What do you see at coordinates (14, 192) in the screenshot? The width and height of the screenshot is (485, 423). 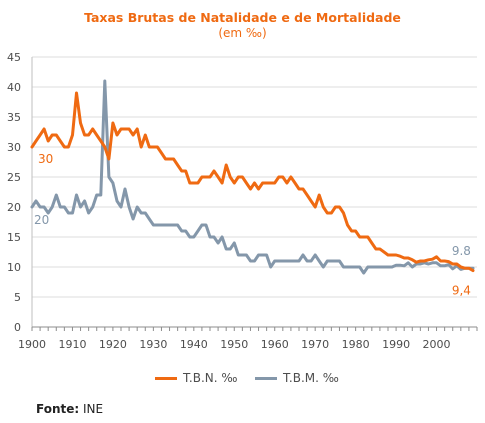 I see `y-axis-ticks: 0 5 10 15 20 25 30 35 40 45` at bounding box center [14, 192].